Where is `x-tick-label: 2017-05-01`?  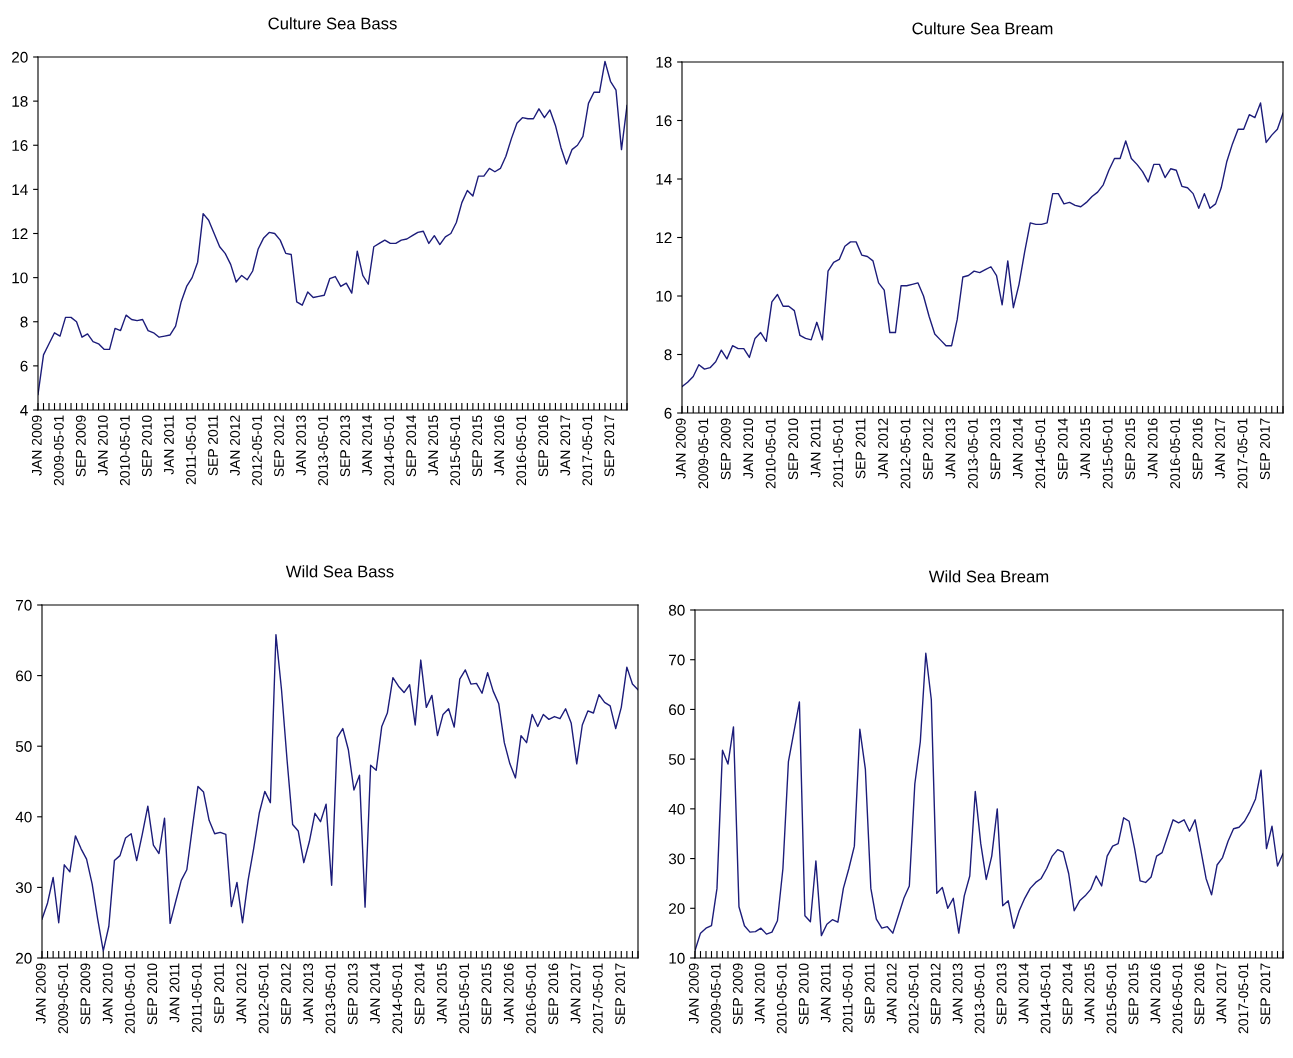
x-tick-label: 2017-05-01 is located at coordinates (1242, 453).